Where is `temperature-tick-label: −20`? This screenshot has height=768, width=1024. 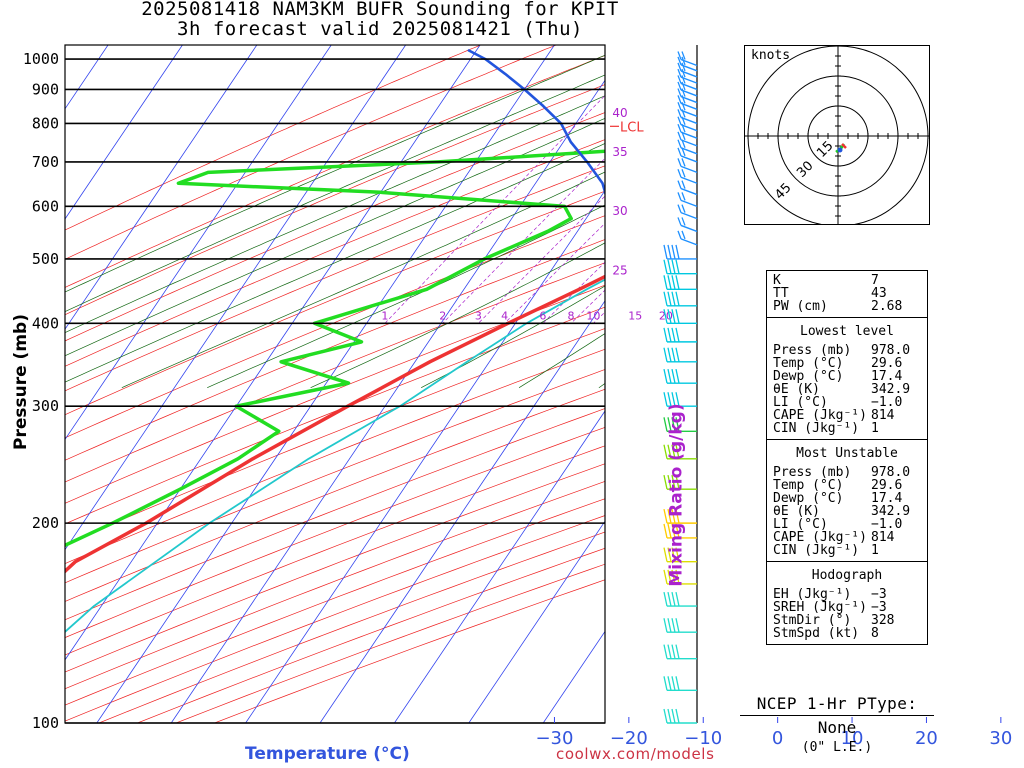 temperature-tick-label: −20 is located at coordinates (629, 738).